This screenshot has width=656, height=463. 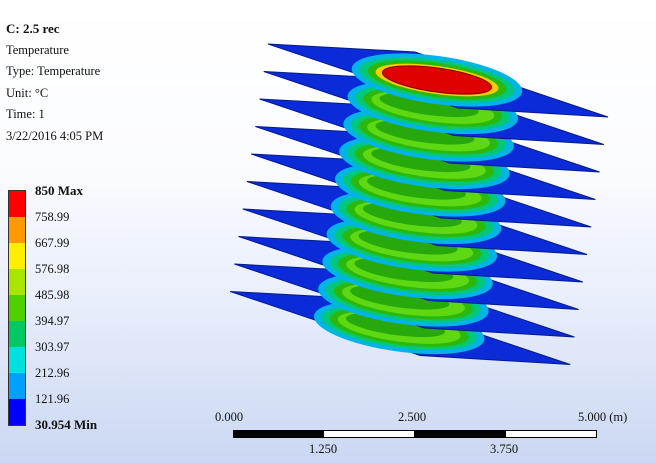 What do you see at coordinates (33, 28) in the screenshot?
I see `result-title: C: 2.5 rec` at bounding box center [33, 28].